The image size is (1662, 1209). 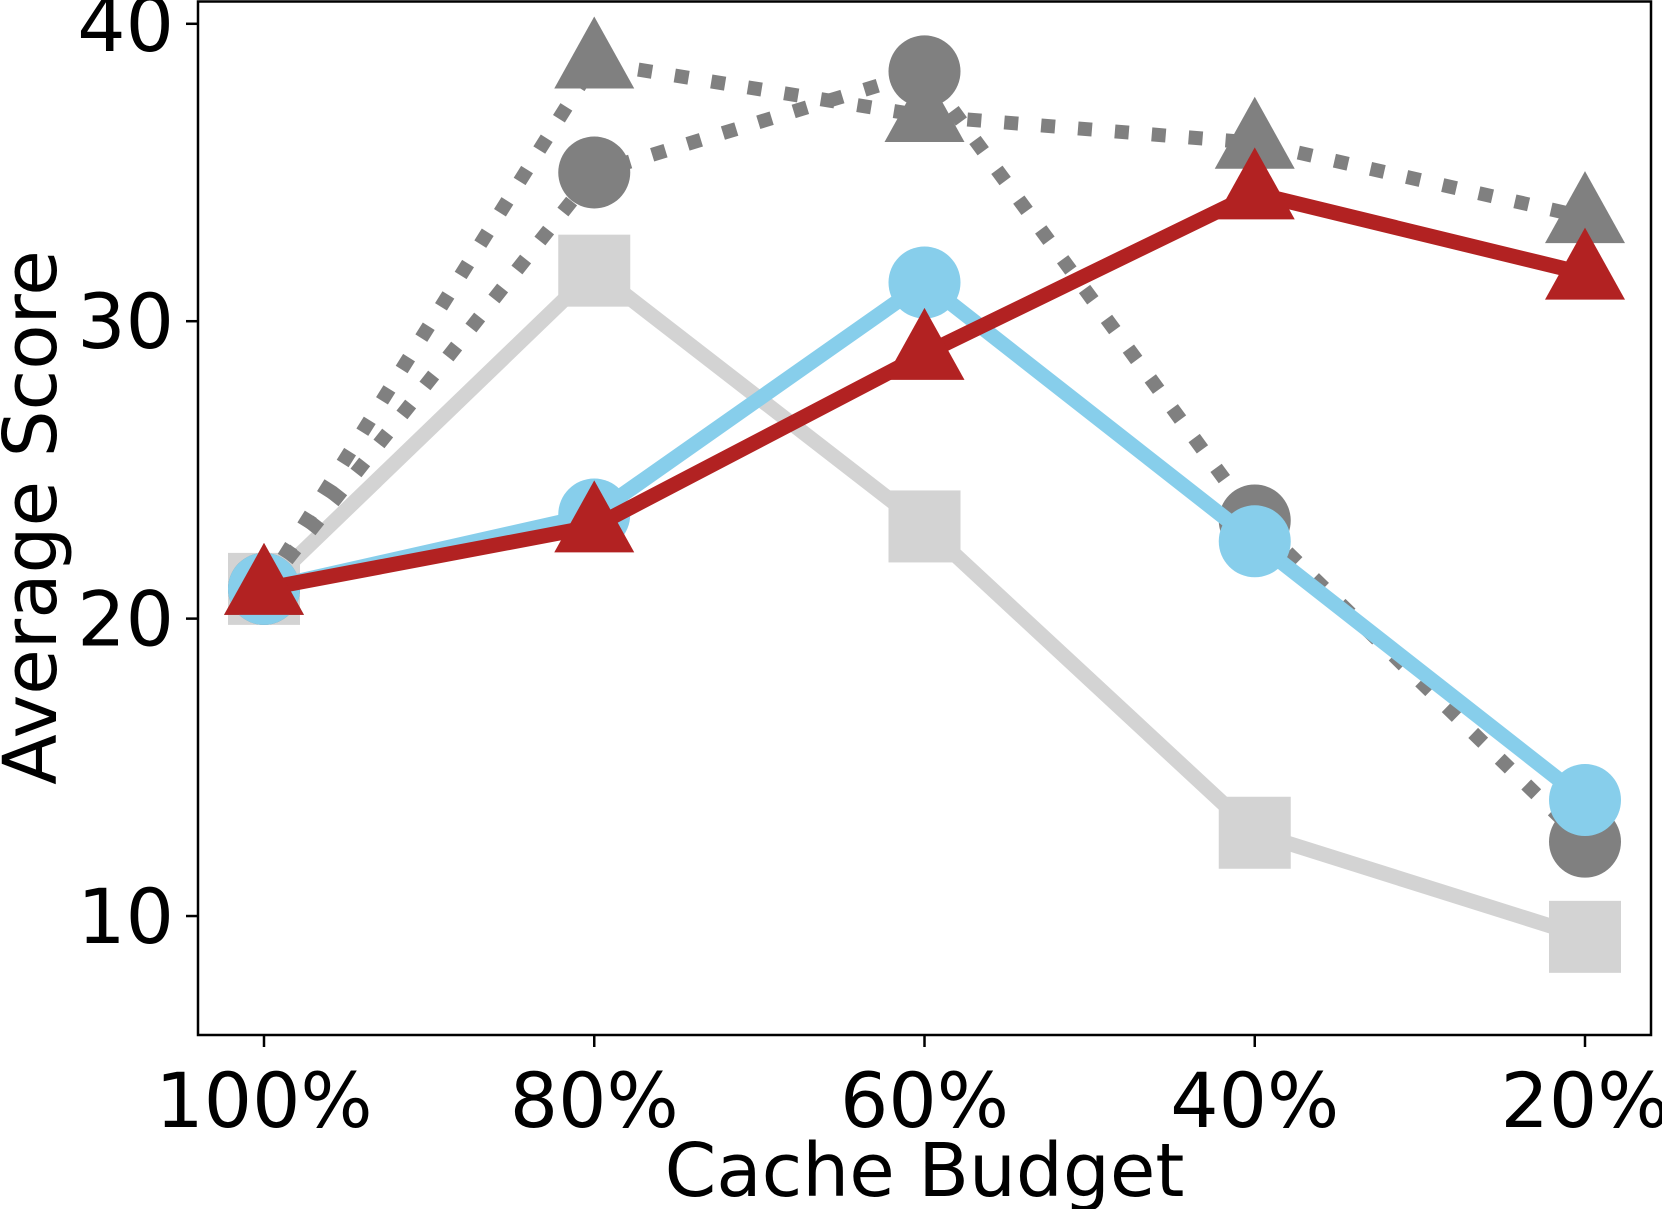 What do you see at coordinates (125, 34) in the screenshot?
I see `y-tick-label: 40` at bounding box center [125, 34].